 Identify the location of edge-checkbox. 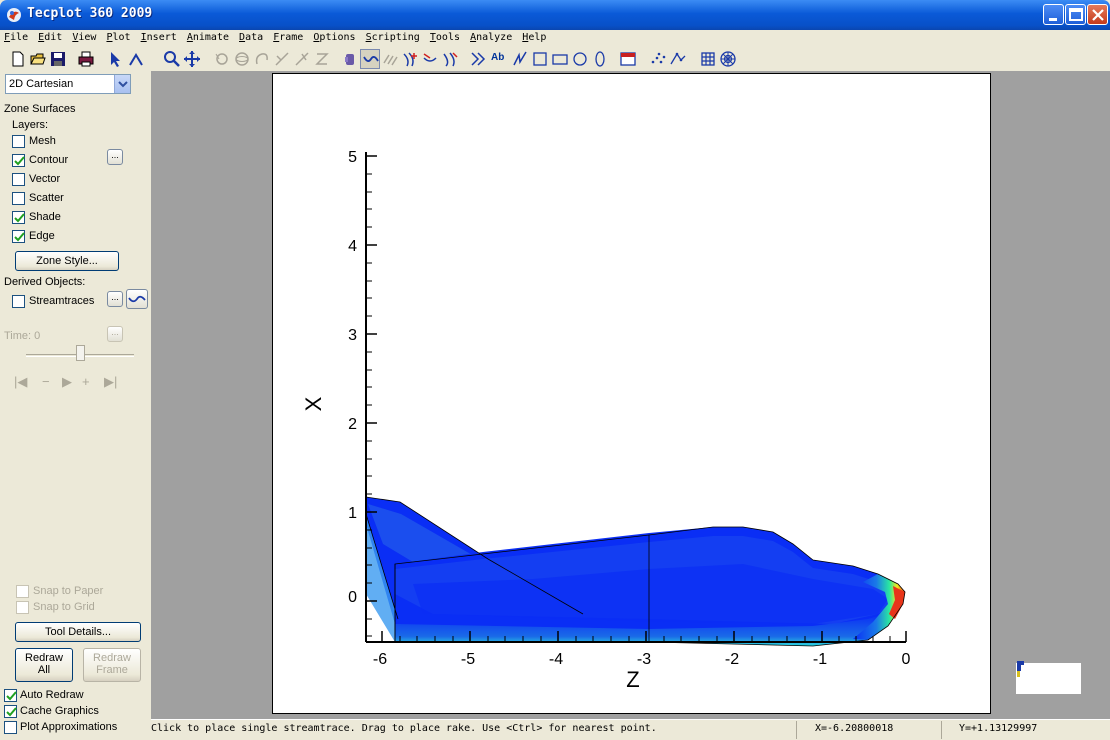
(18, 236).